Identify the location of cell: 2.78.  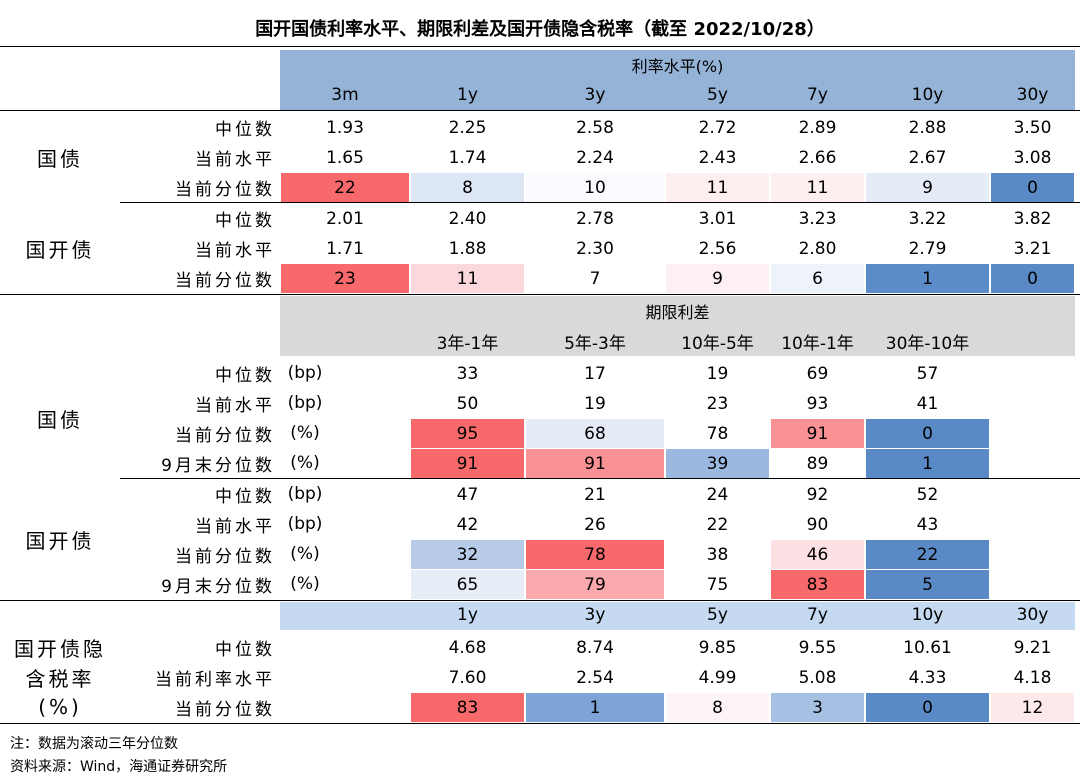
(595, 218).